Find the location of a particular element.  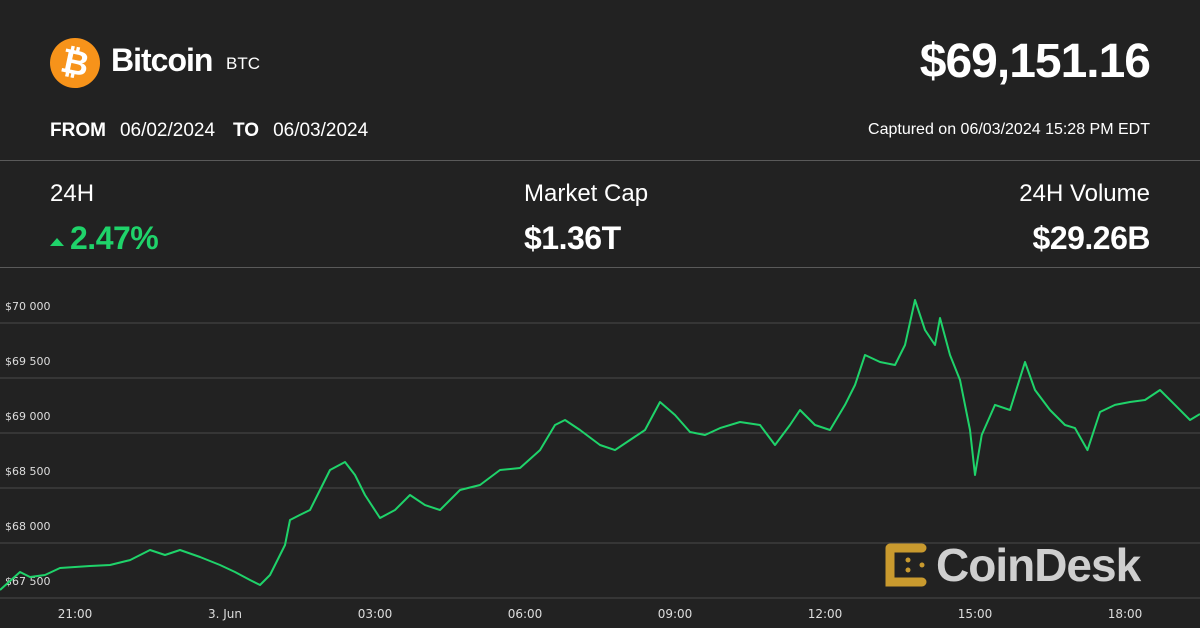

x-tick-label: 09:00 is located at coordinates (675, 614).